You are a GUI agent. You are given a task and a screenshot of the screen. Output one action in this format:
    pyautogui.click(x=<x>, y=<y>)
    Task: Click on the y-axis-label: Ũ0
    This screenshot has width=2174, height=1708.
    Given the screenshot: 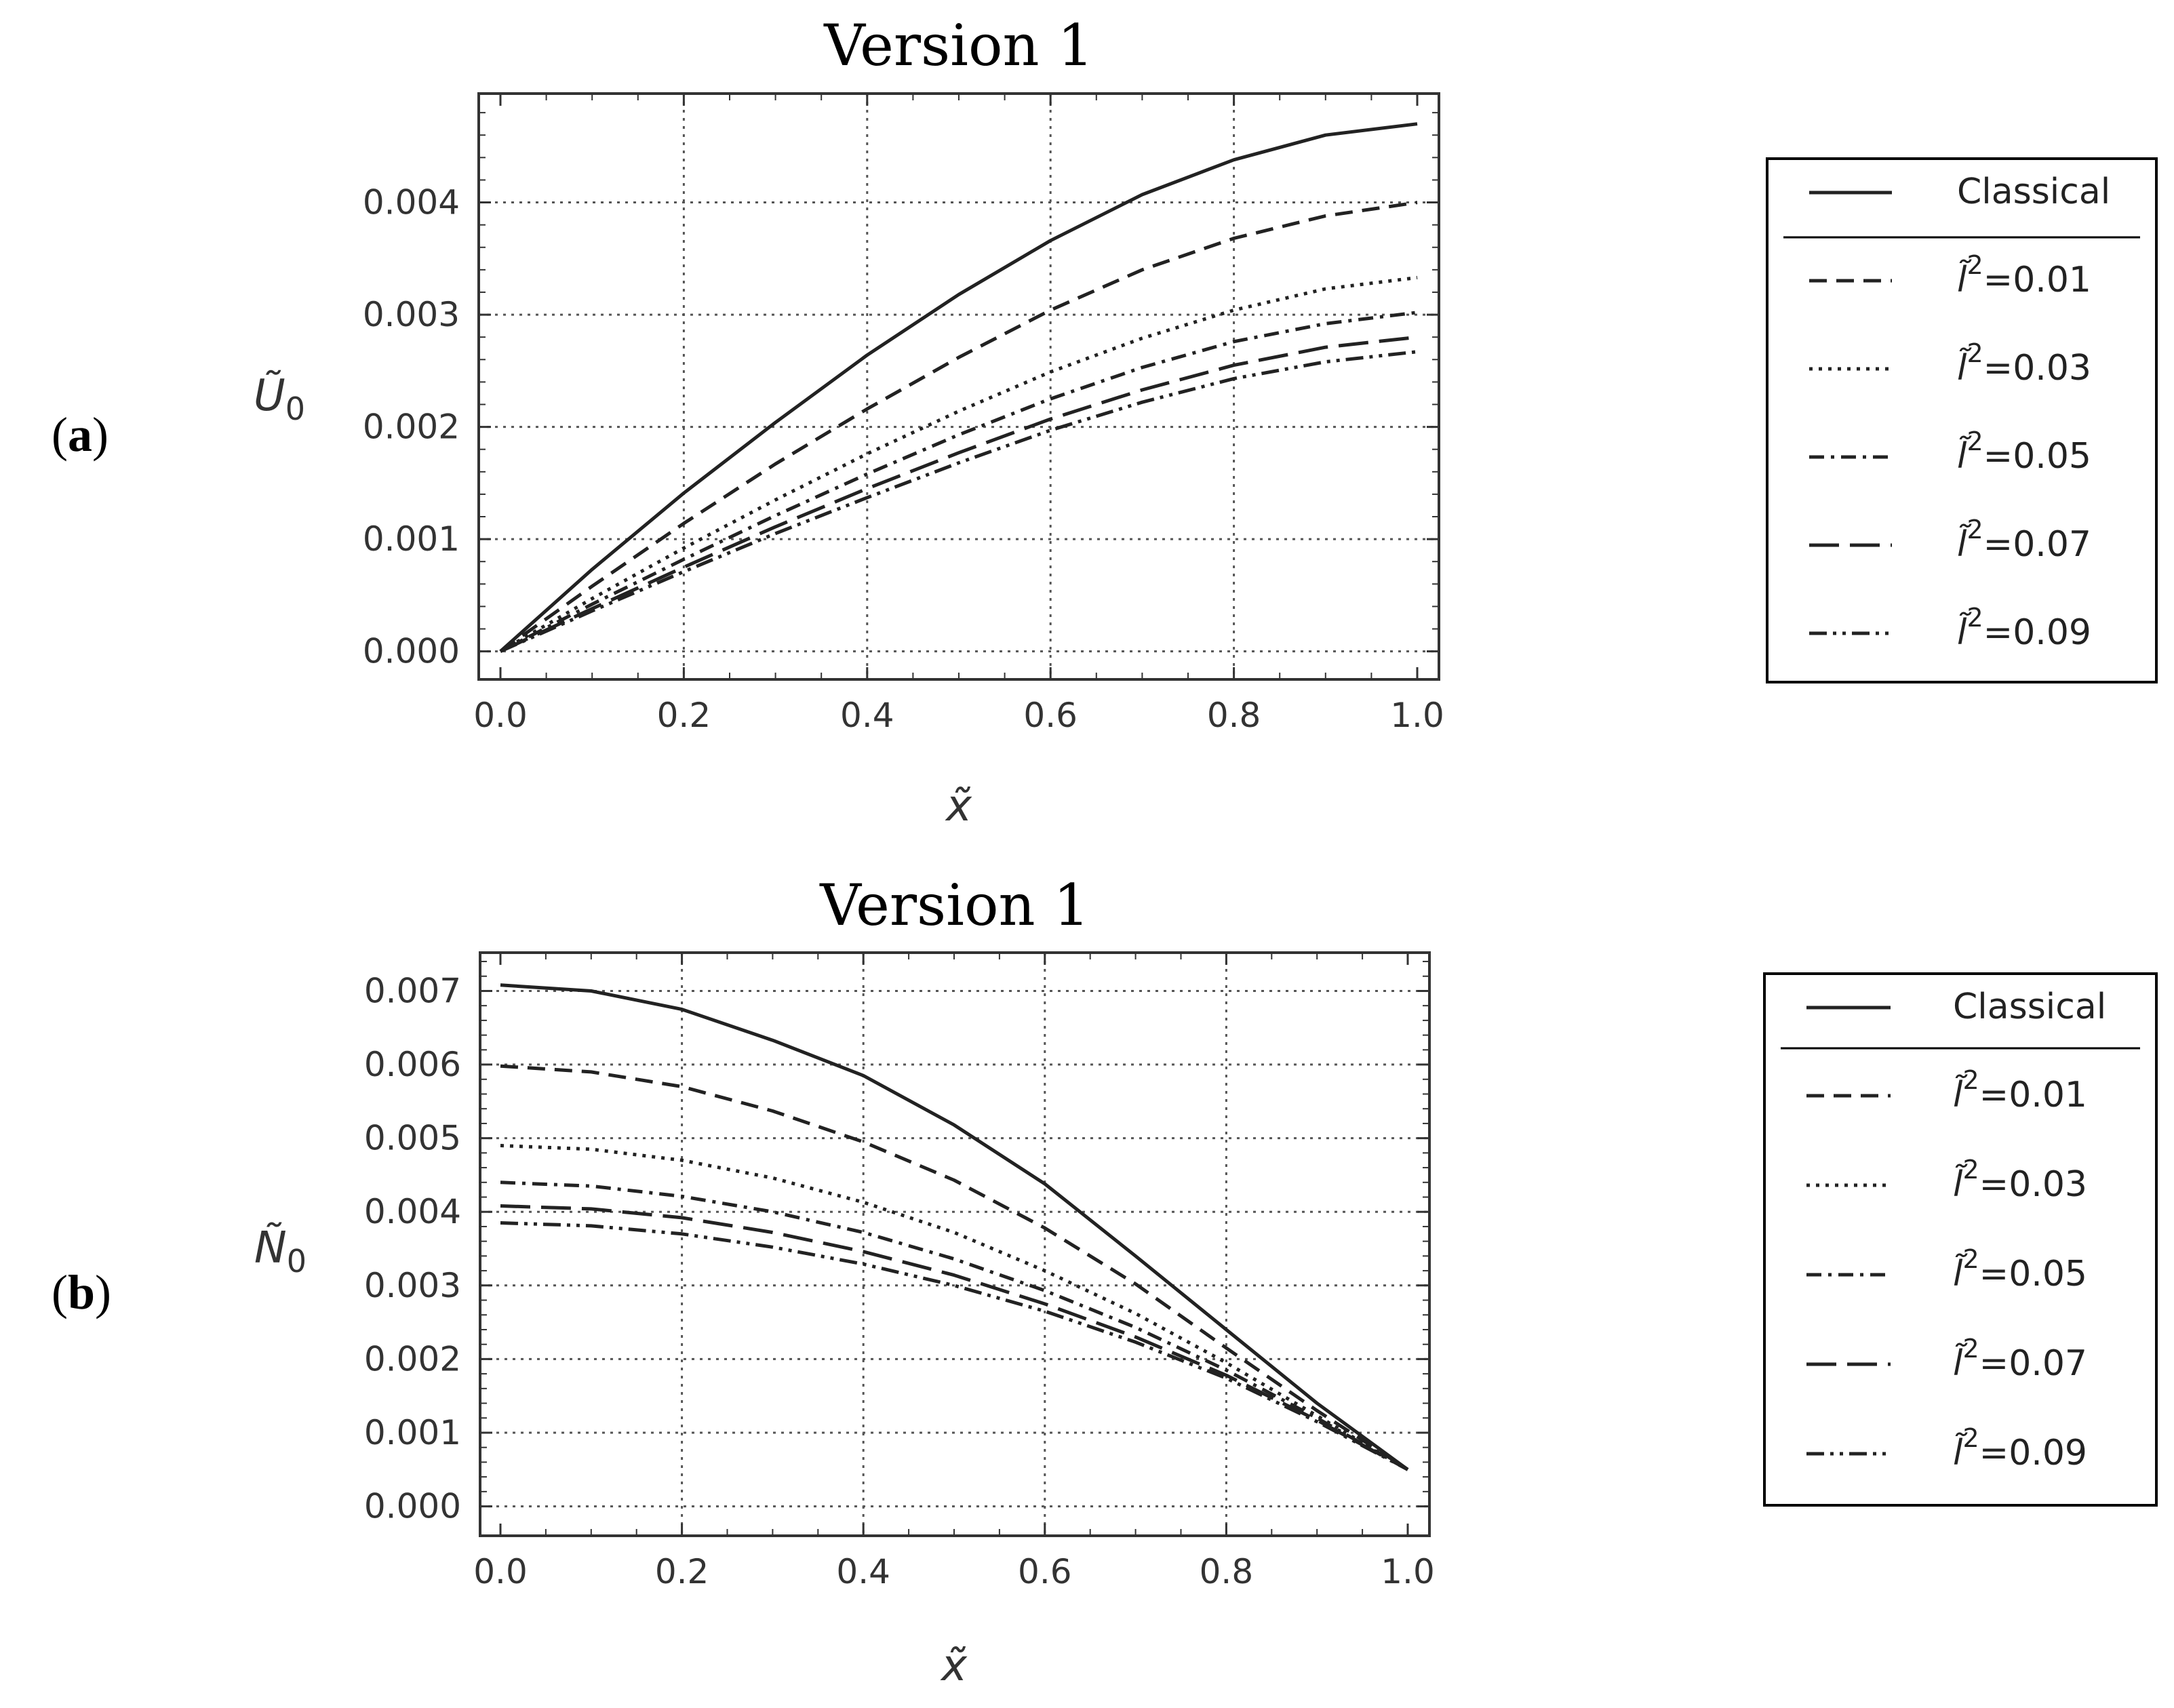 What is the action you would take?
    pyautogui.click(x=279, y=398)
    